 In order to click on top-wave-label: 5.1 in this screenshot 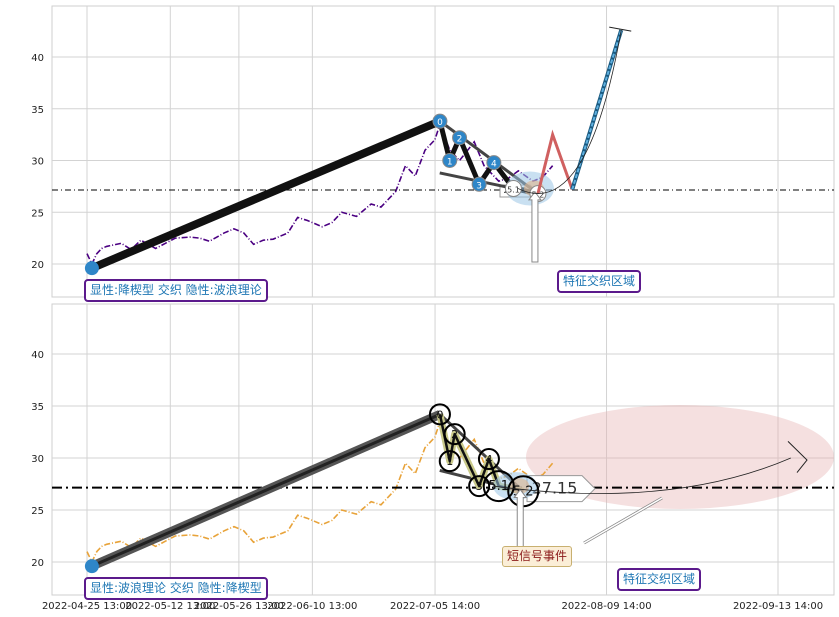, I will do `click(513, 189)`.